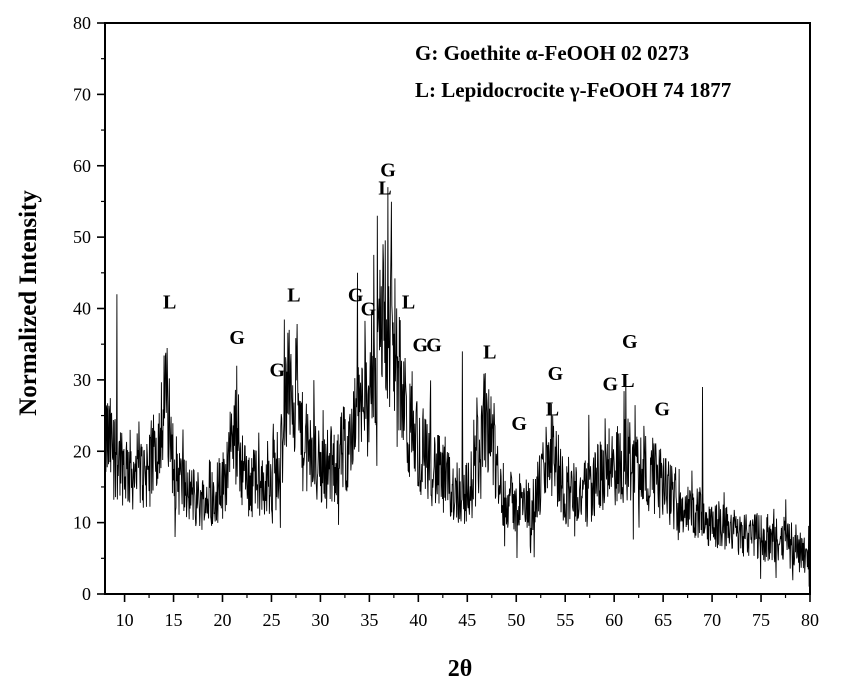  I want to click on x-tick-label: 20, so click(223, 620).